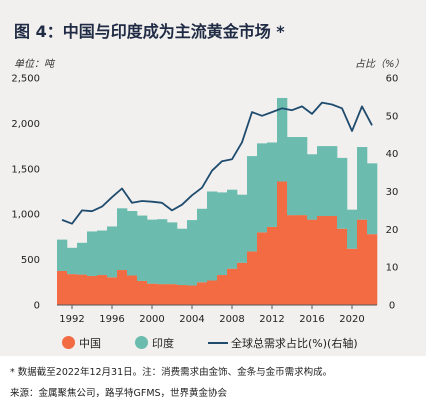 The image size is (426, 404). Describe the element at coordinates (122, 239) in the screenshot. I see `bar-india-1997` at that location.